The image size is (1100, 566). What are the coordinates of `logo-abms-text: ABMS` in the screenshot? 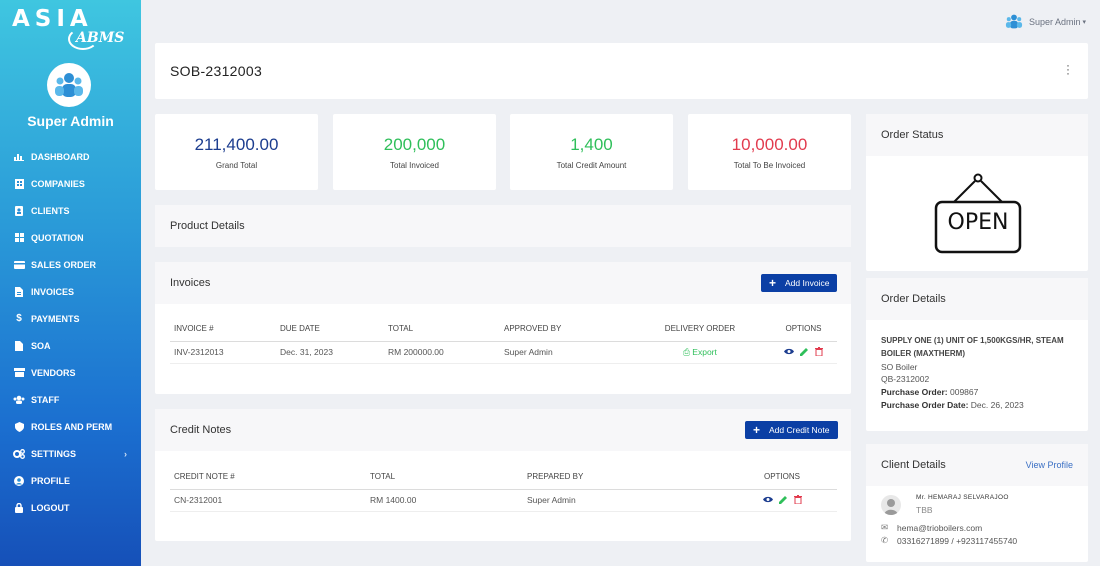 It's located at (100, 38).